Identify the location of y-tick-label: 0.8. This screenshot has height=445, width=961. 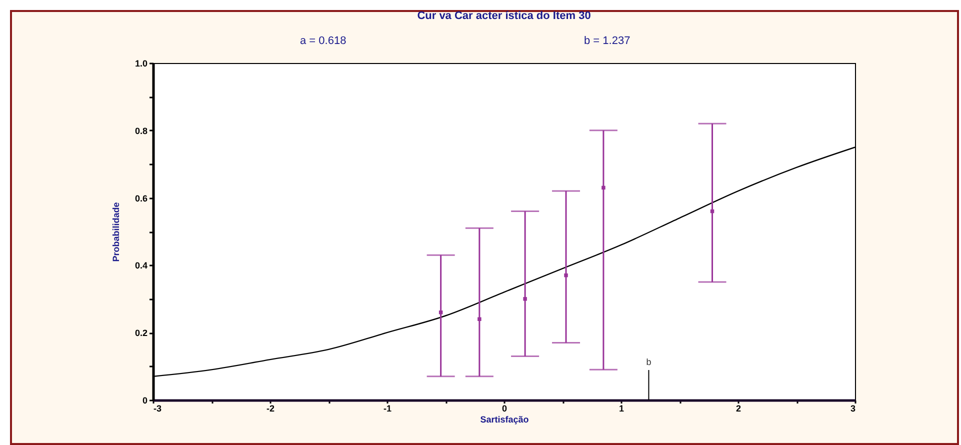
(141, 131).